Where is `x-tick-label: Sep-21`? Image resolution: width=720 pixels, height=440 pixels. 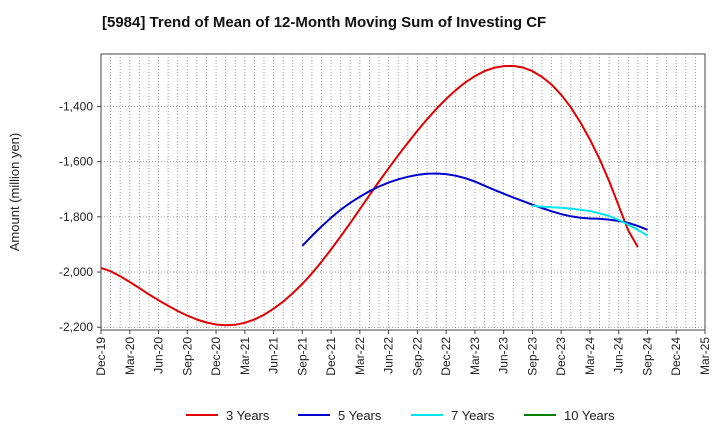
x-tick-label: Sep-21 is located at coordinates (302, 356).